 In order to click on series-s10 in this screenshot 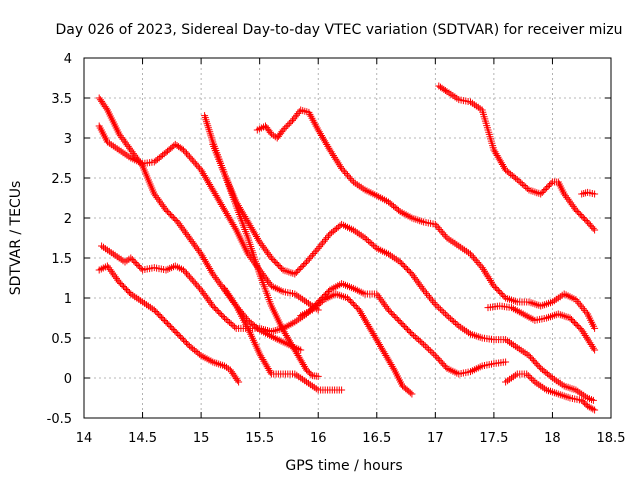, I will do `click(517, 158)`.